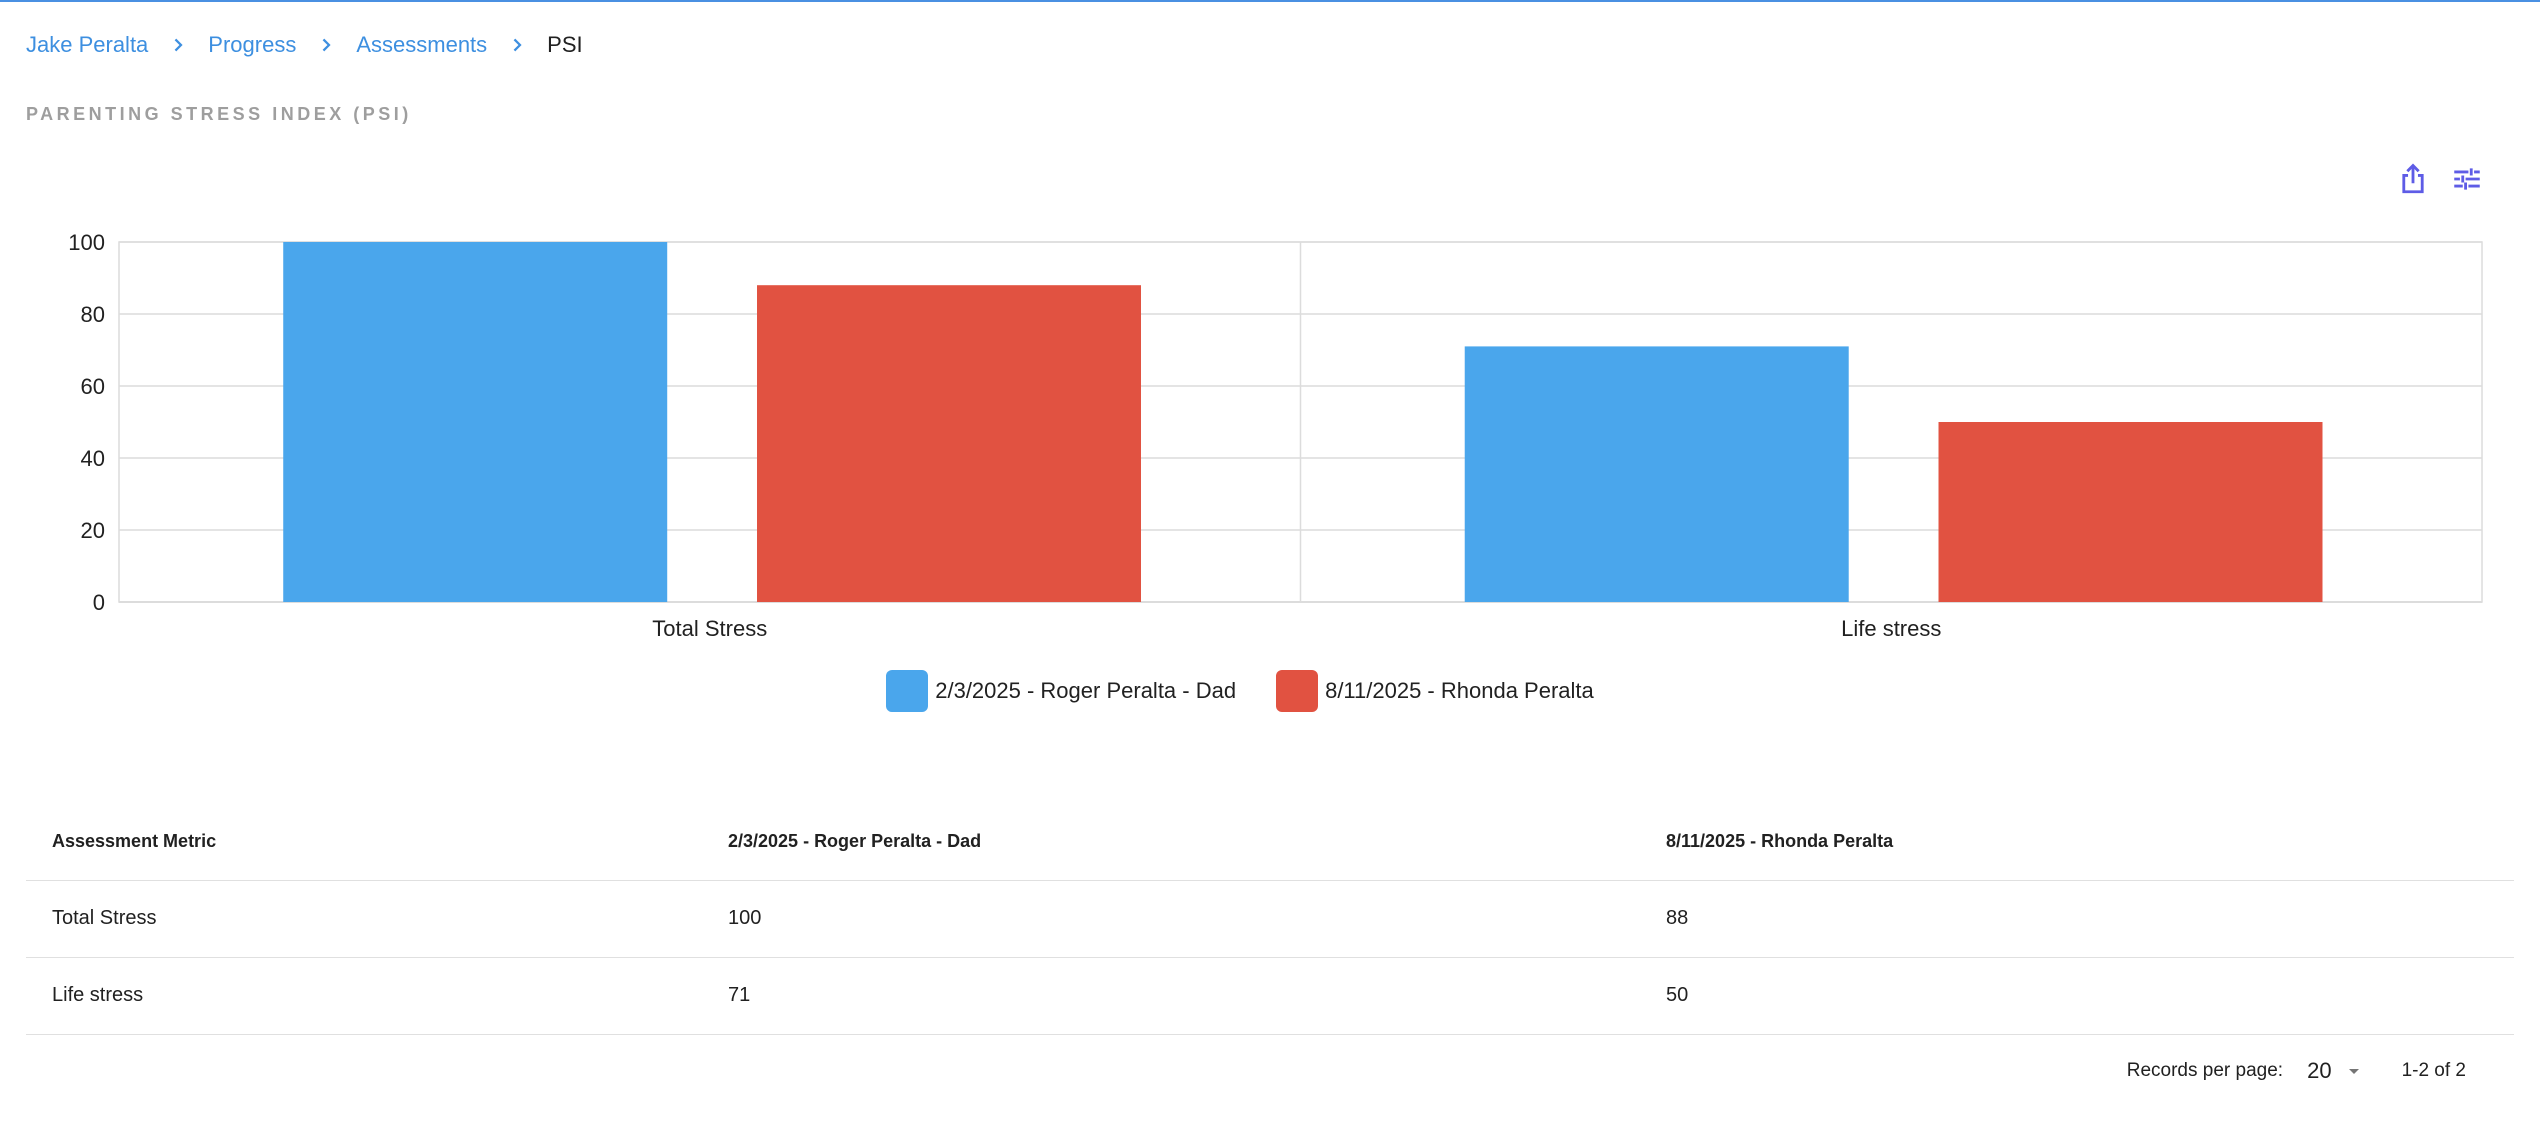 The width and height of the screenshot is (2540, 1136). What do you see at coordinates (93, 314) in the screenshot?
I see `y-tick-label: 80` at bounding box center [93, 314].